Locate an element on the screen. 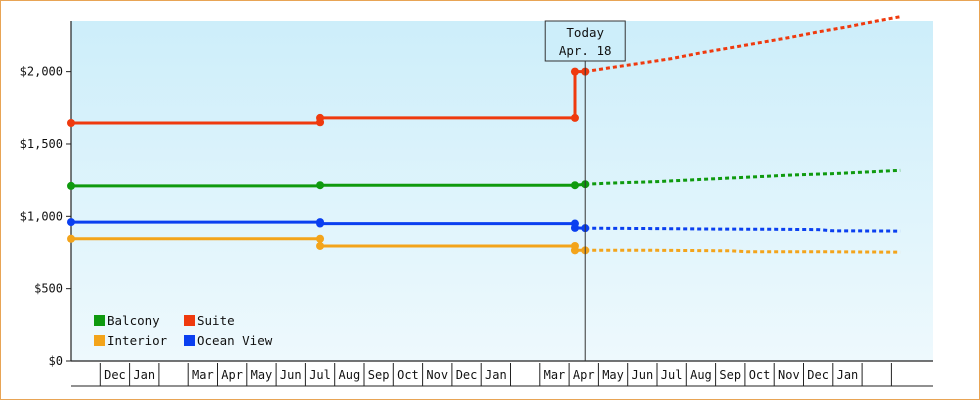  legend-swatch-interior is located at coordinates (99, 340).